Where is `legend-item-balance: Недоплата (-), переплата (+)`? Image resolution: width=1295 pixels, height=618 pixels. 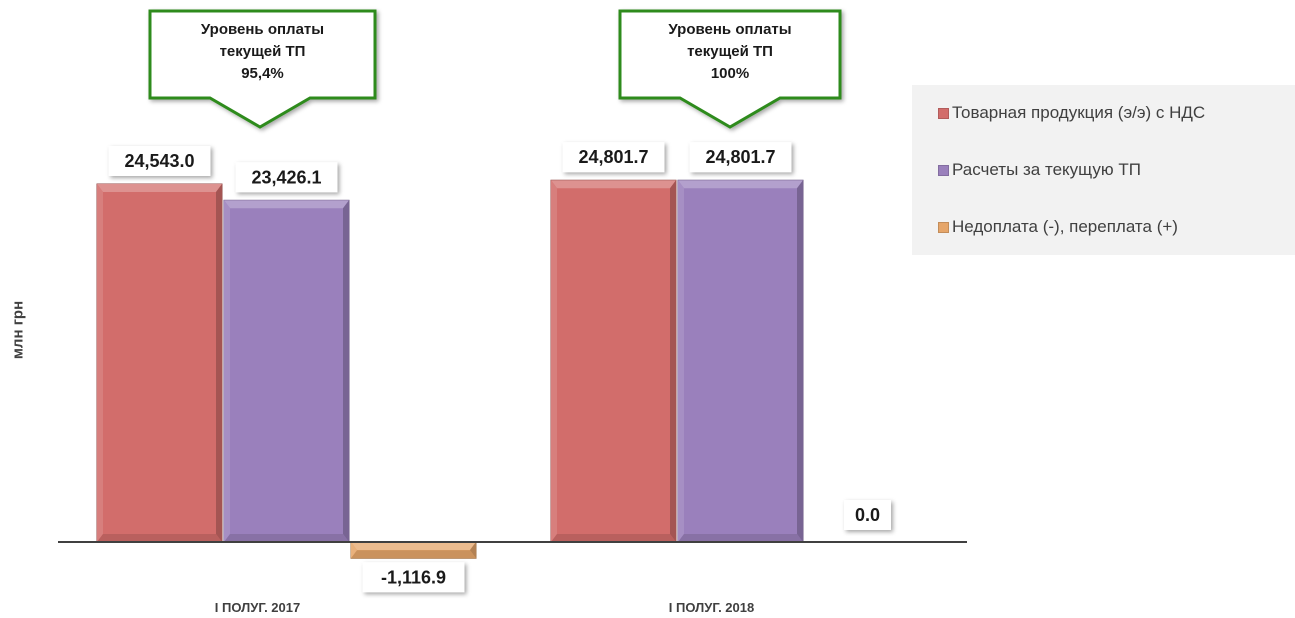
legend-item-balance: Недоплата (-), переплата (+) is located at coordinates (1058, 227).